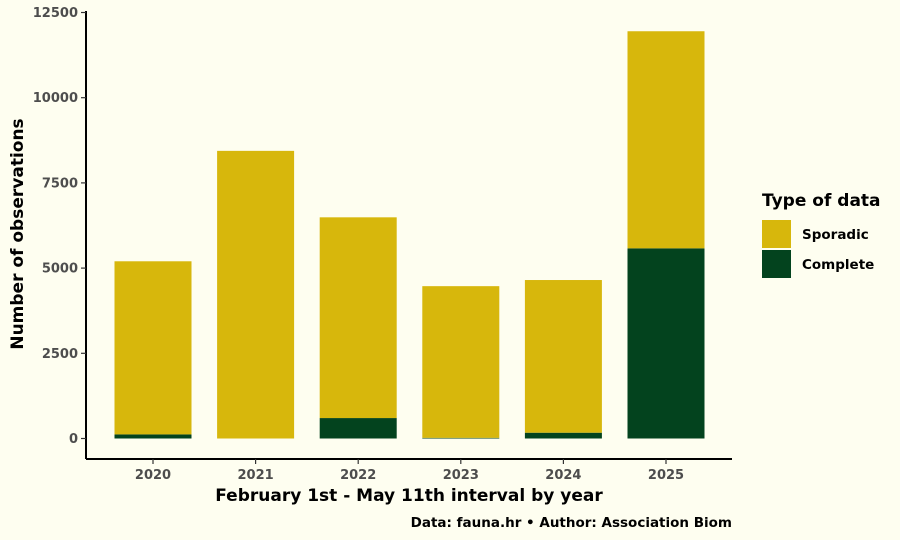 Image resolution: width=900 pixels, height=540 pixels. I want to click on legend-label-sporadic: Sporadic, so click(835, 235).